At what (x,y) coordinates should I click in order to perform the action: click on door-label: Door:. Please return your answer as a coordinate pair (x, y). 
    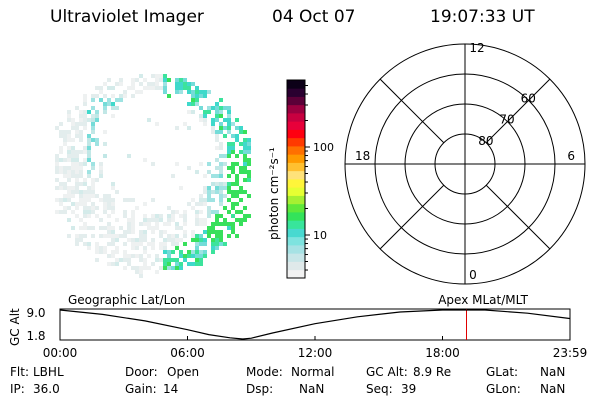
    Looking at the image, I should click on (141, 372).